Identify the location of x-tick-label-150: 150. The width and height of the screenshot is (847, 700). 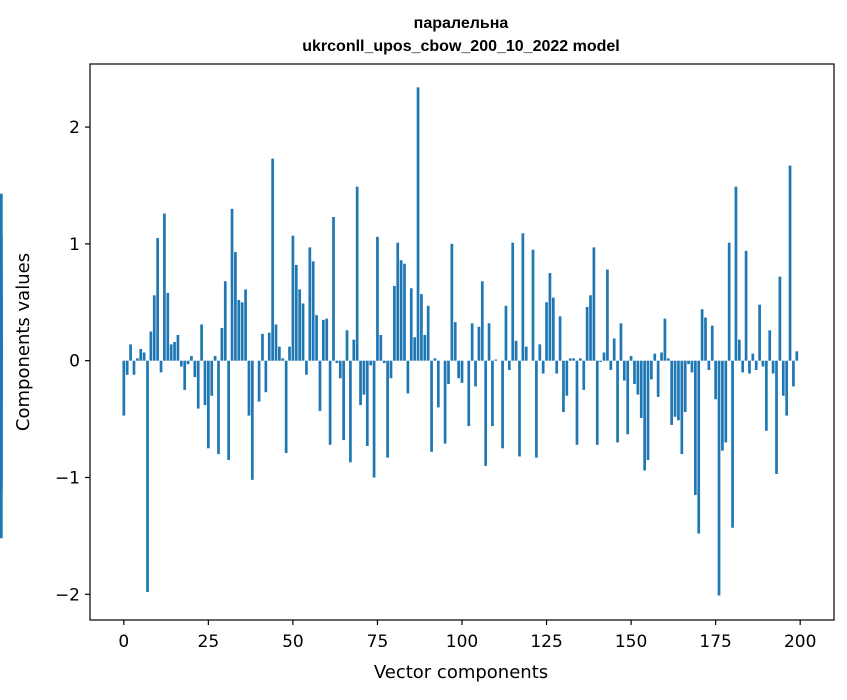
(631, 642).